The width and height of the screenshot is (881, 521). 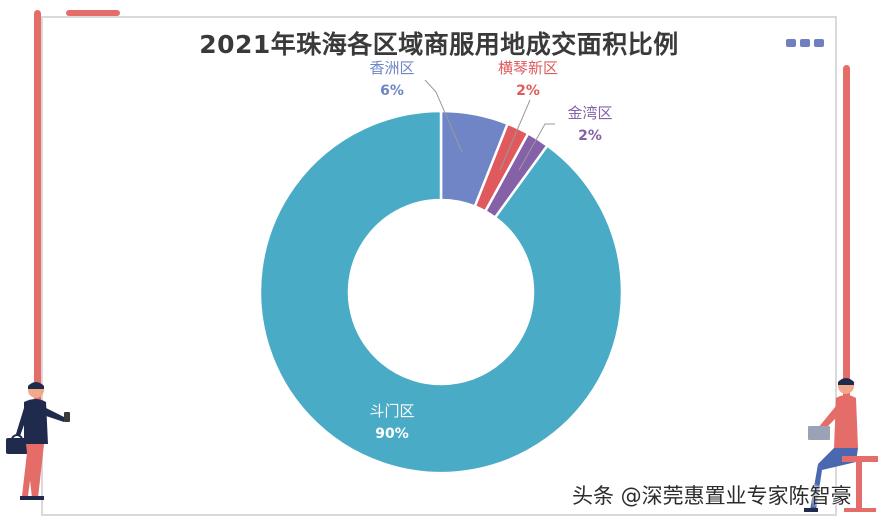 What do you see at coordinates (93, 13) in the screenshot?
I see `decorative-bar-top` at bounding box center [93, 13].